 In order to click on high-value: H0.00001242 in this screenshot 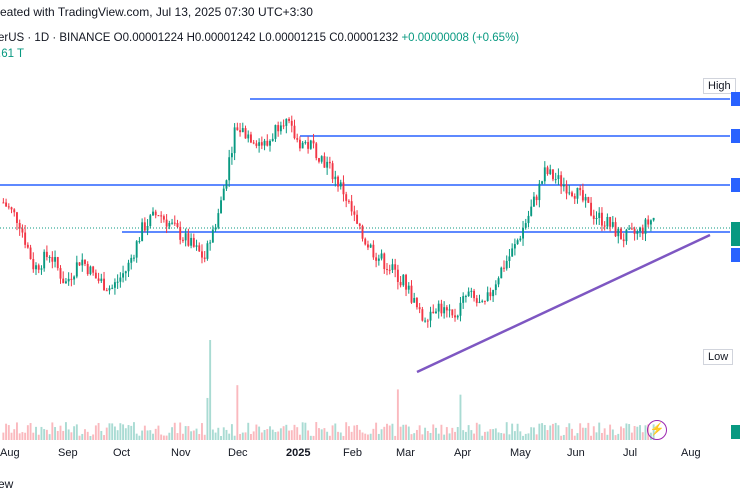, I will do `click(221, 38)`.